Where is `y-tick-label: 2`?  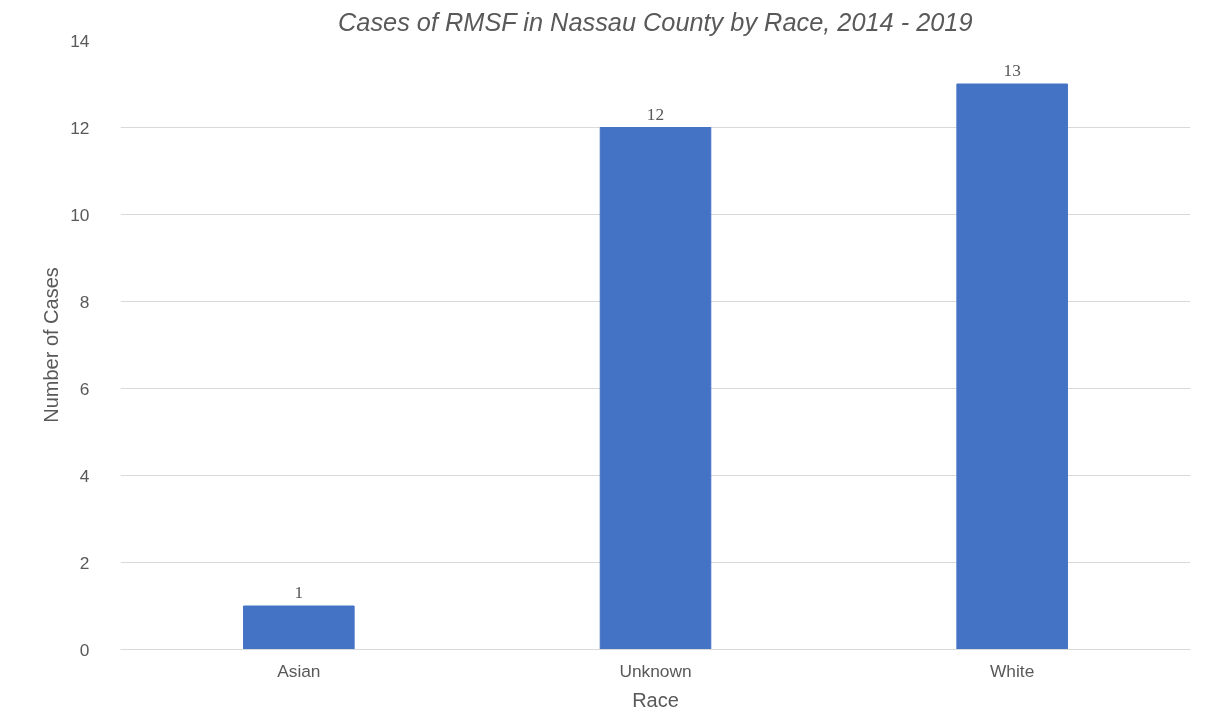 y-tick-label: 2 is located at coordinates (84, 562).